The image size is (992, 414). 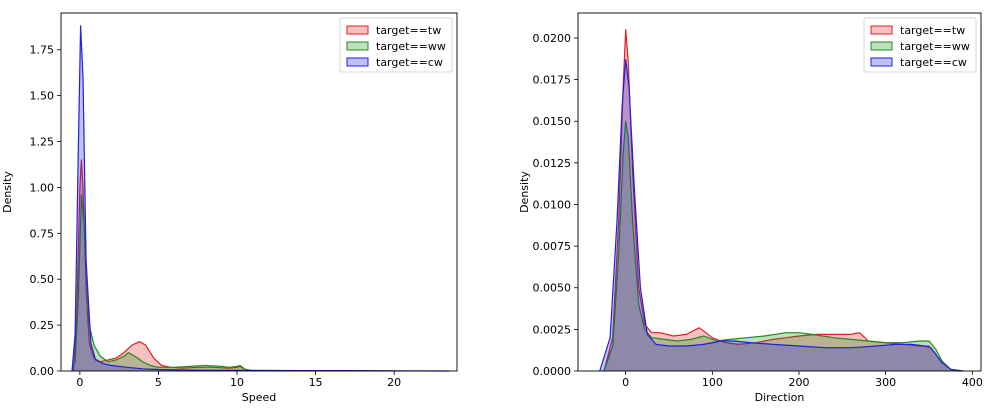 I want to click on x-tick-label: 10, so click(x=237, y=382).